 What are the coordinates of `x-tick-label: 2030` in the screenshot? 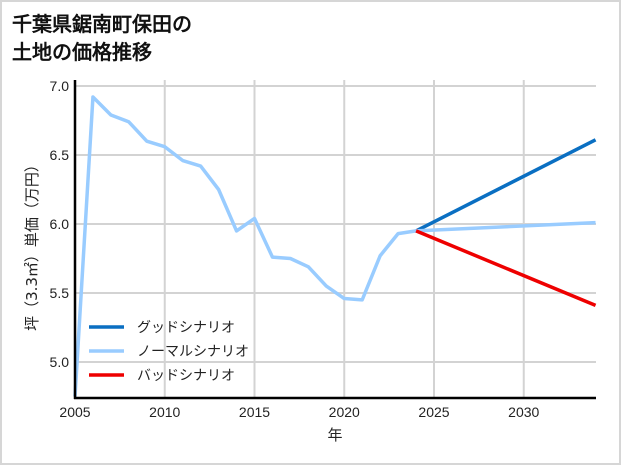 It's located at (523, 412).